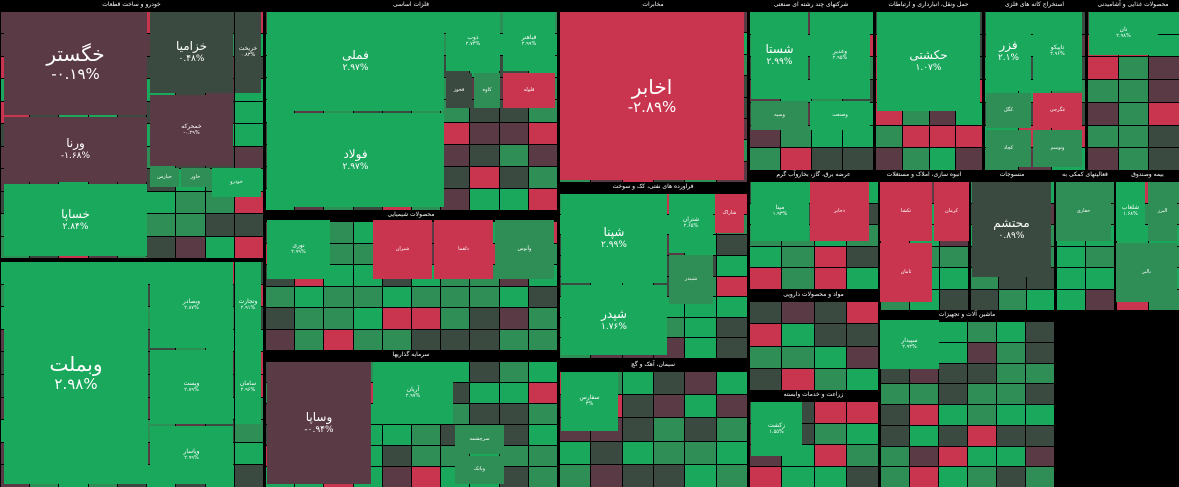  Describe the element at coordinates (355, 61) in the screenshot. I see `stock-tile: فملی ۲.۹۷%` at that location.